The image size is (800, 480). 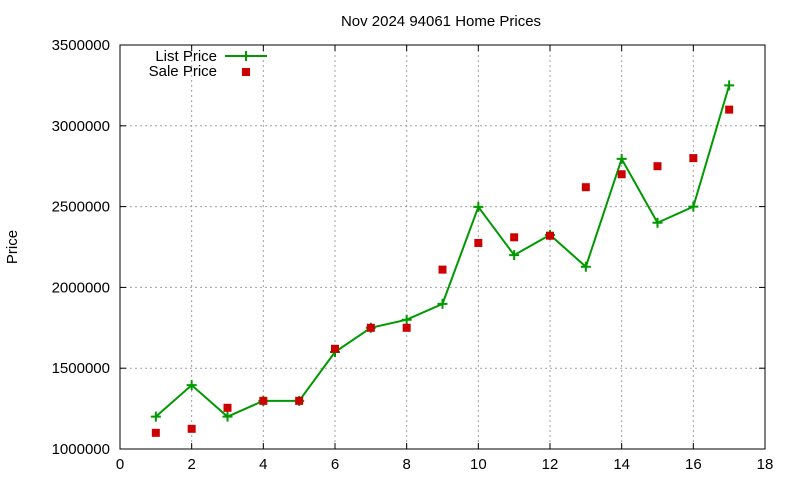 What do you see at coordinates (765, 464) in the screenshot?
I see `x-tick-label: 18` at bounding box center [765, 464].